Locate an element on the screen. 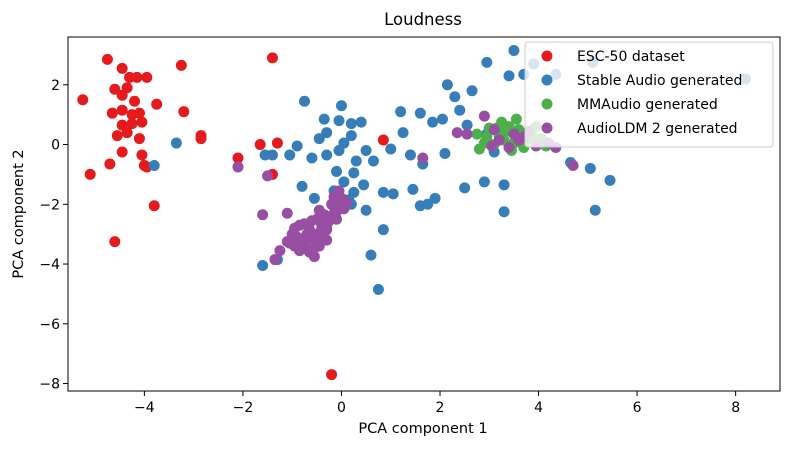  x-tick-label: 2 is located at coordinates (440, 408).